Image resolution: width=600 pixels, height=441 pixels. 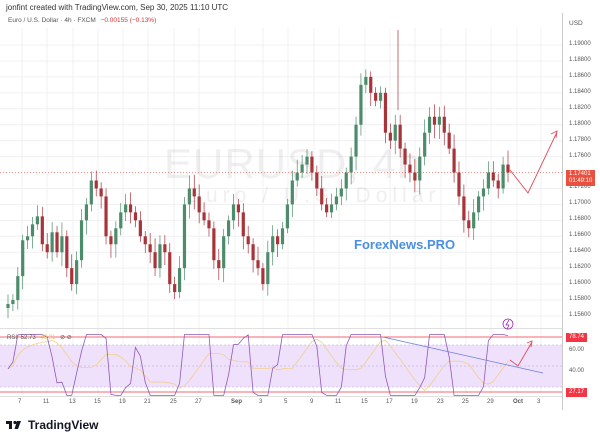 I want to click on projection-arrowhead, so click(x=554, y=134).